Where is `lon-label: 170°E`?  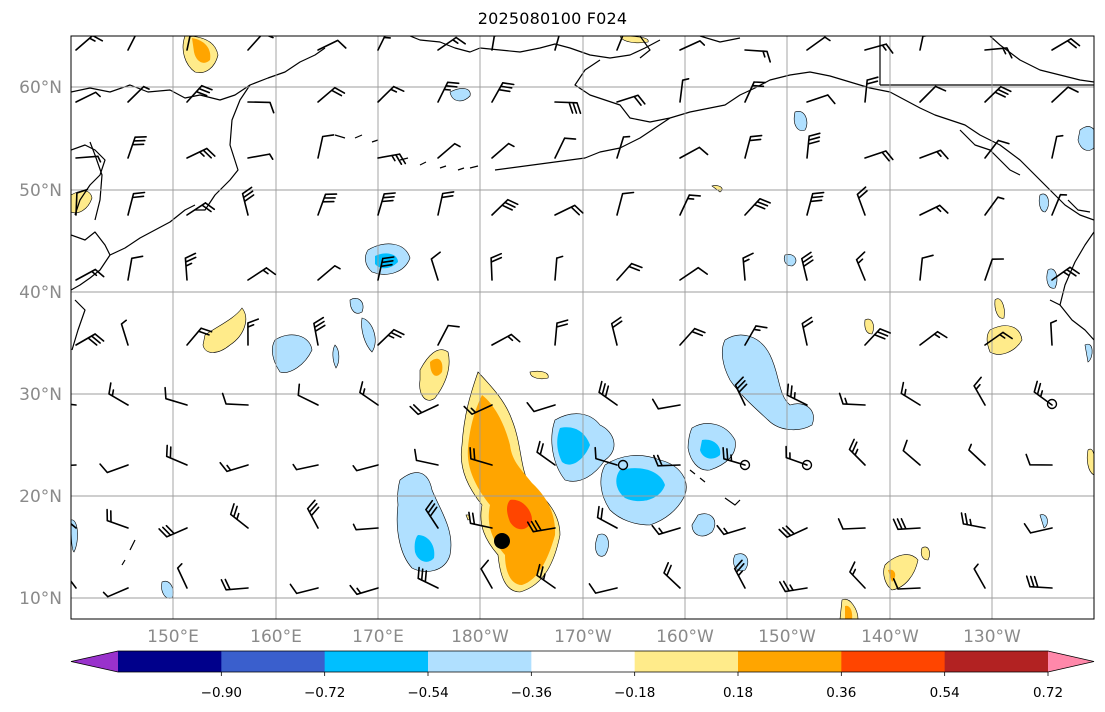 lon-label: 170°E is located at coordinates (378, 637).